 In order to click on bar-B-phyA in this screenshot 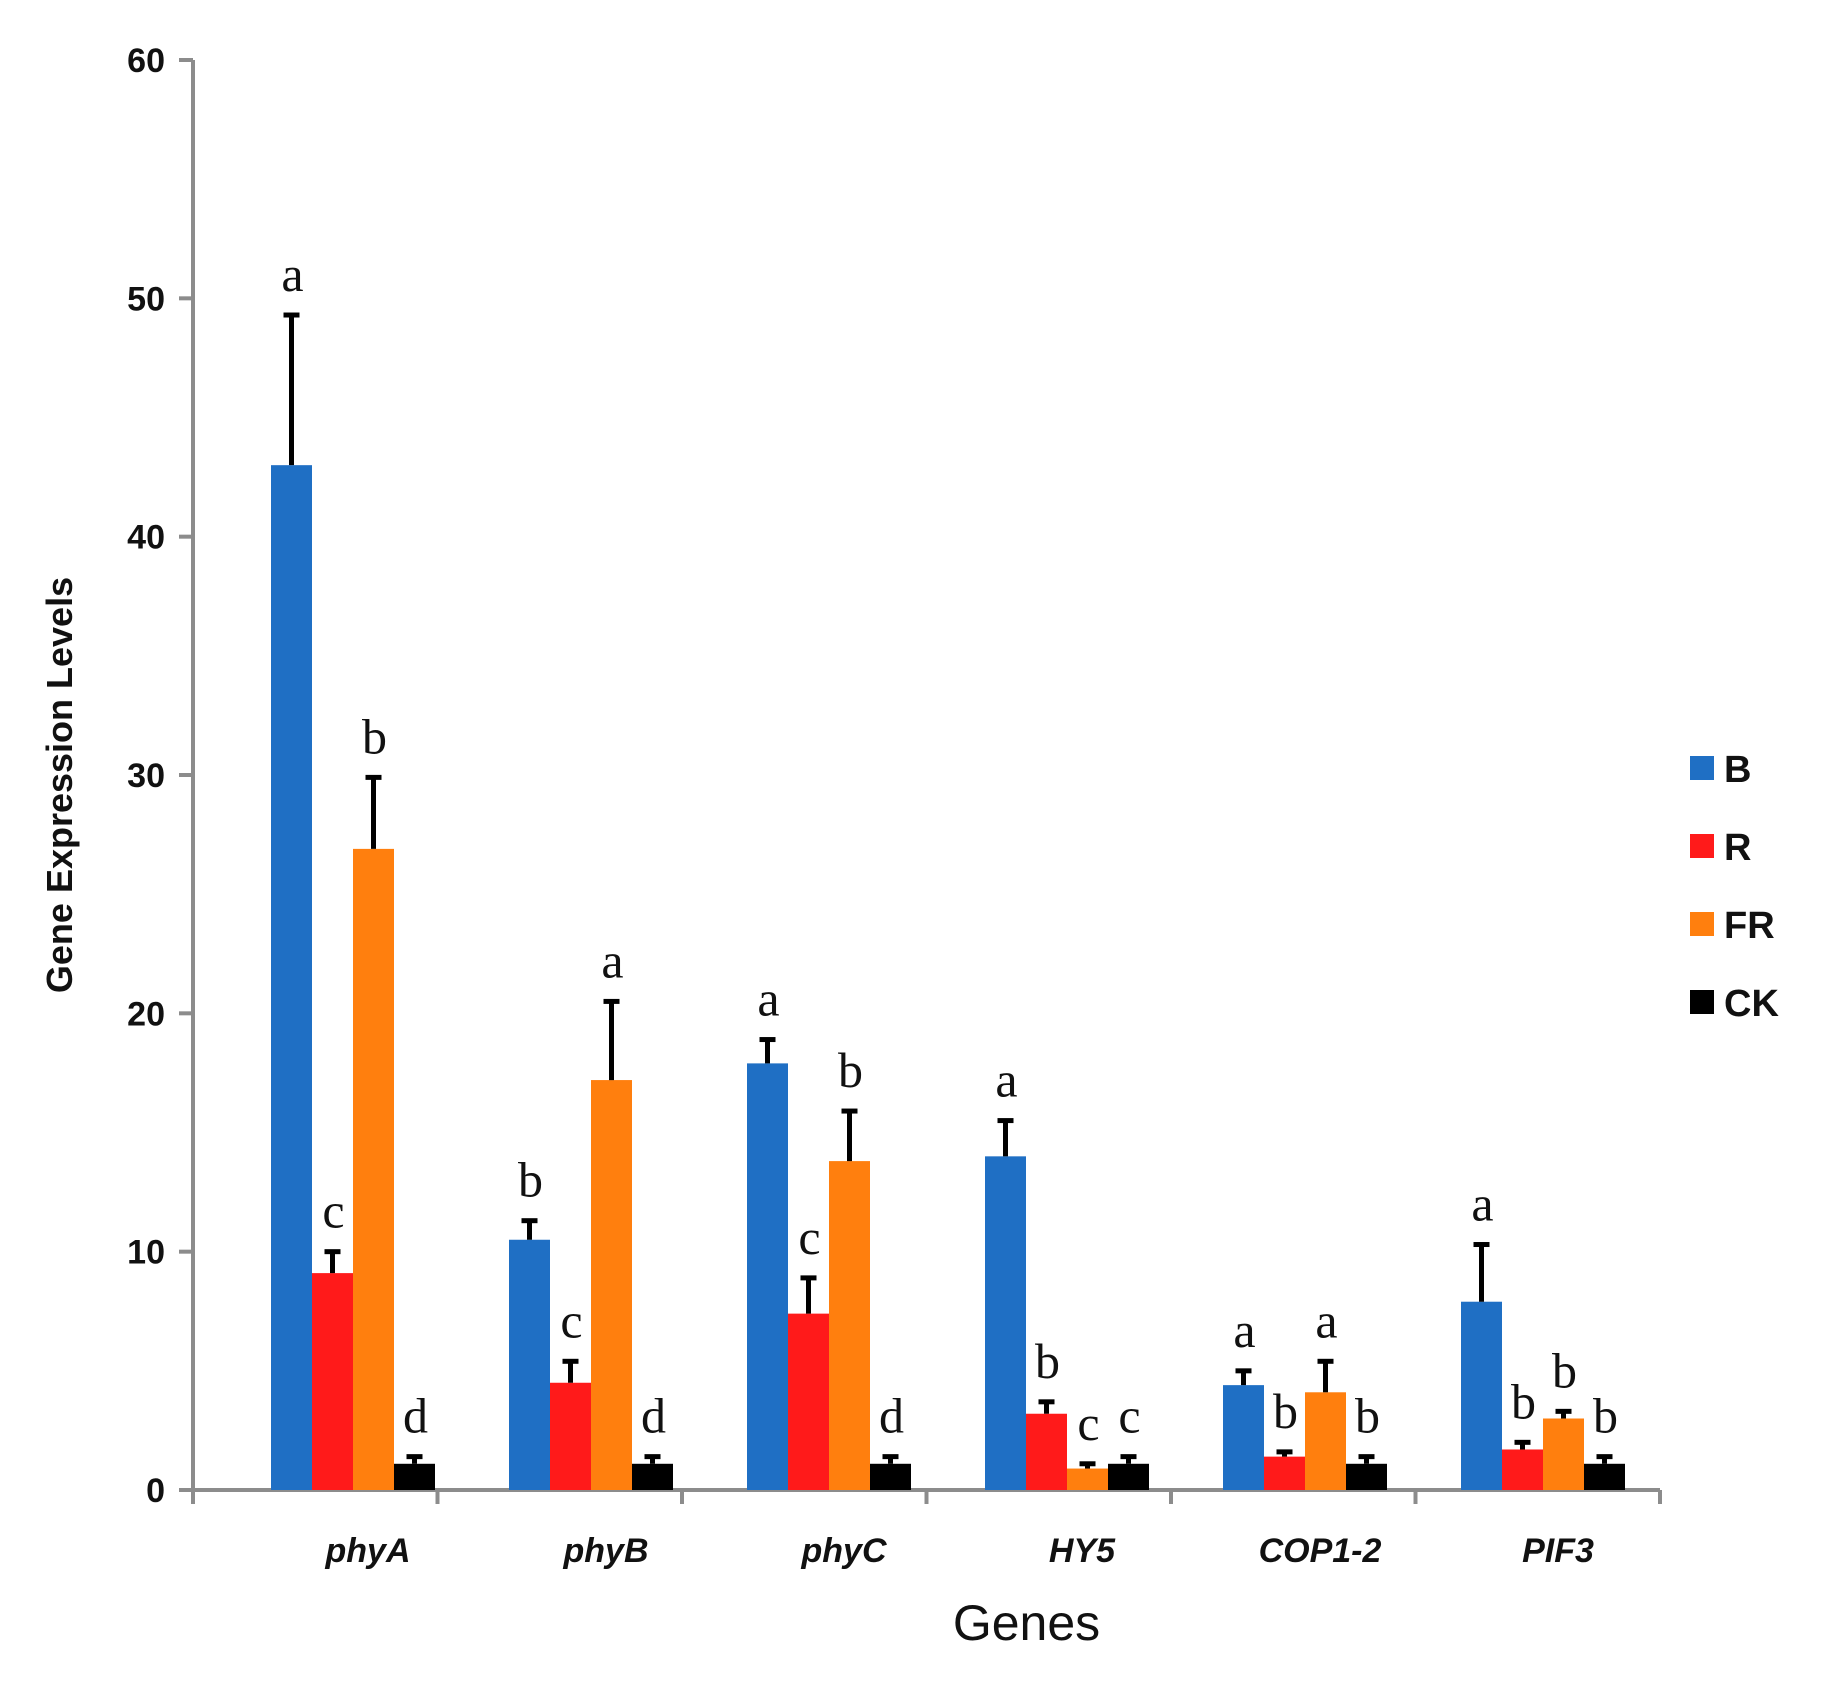, I will do `click(291, 978)`.